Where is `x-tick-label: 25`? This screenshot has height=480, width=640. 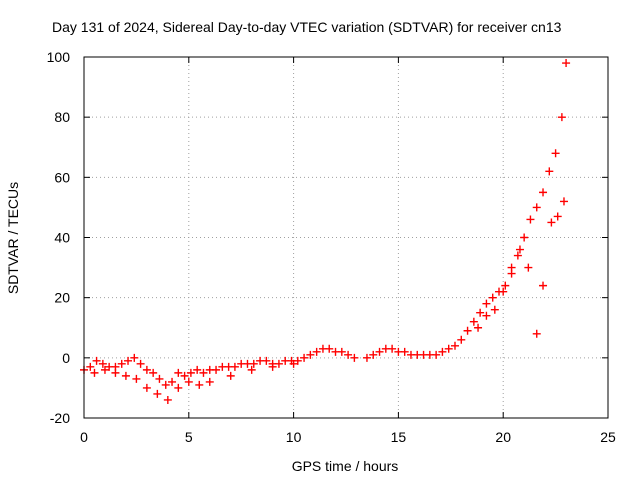
x-tick-label: 25 is located at coordinates (608, 437).